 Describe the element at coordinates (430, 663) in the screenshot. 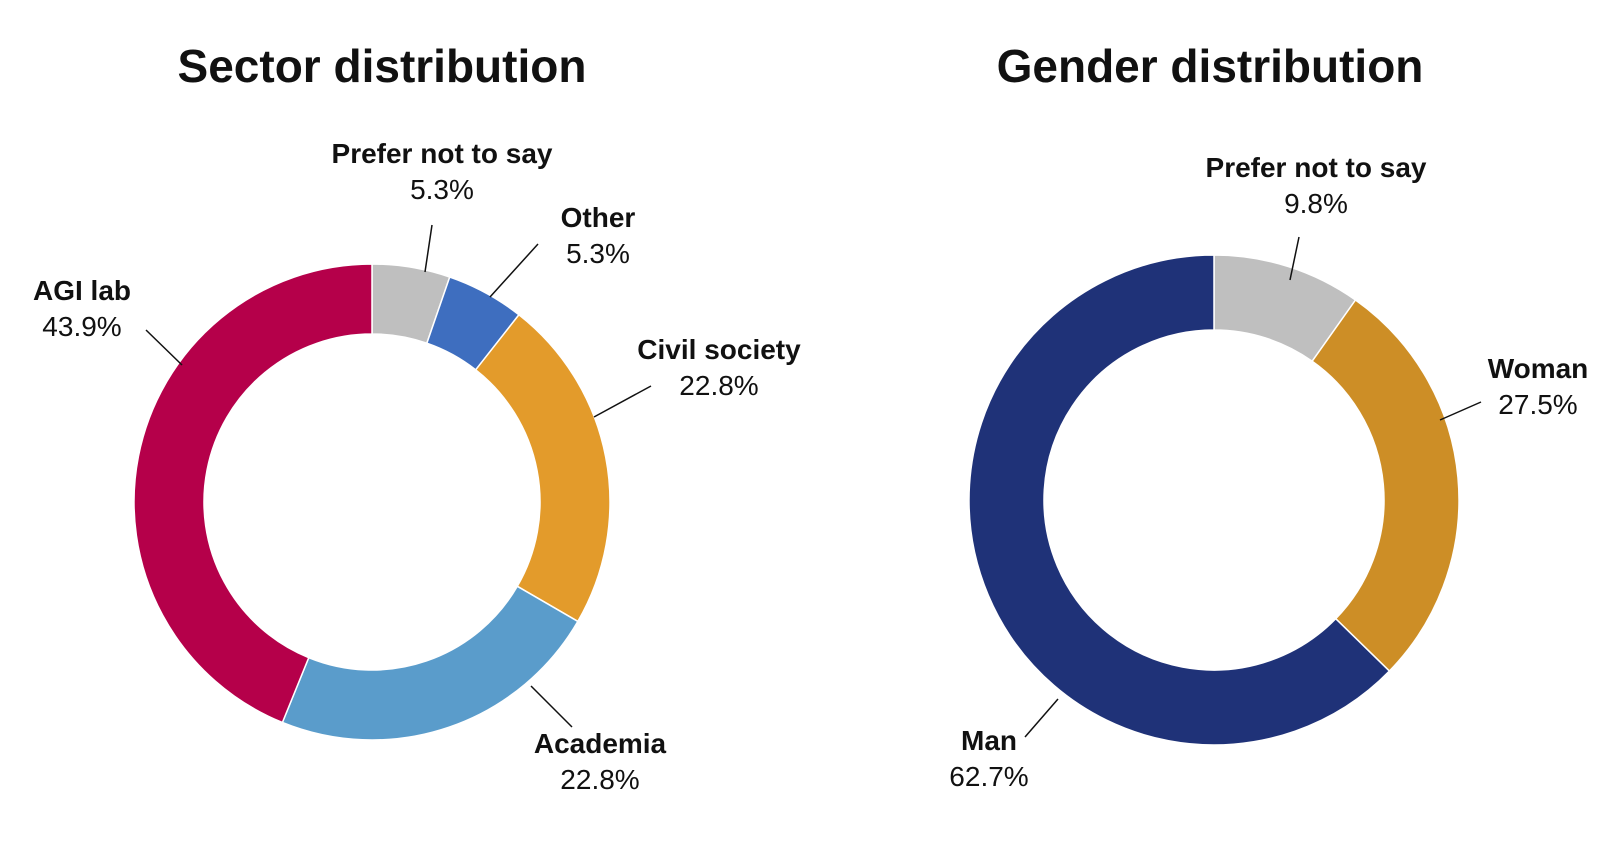

I see `sector-slice-academia` at that location.